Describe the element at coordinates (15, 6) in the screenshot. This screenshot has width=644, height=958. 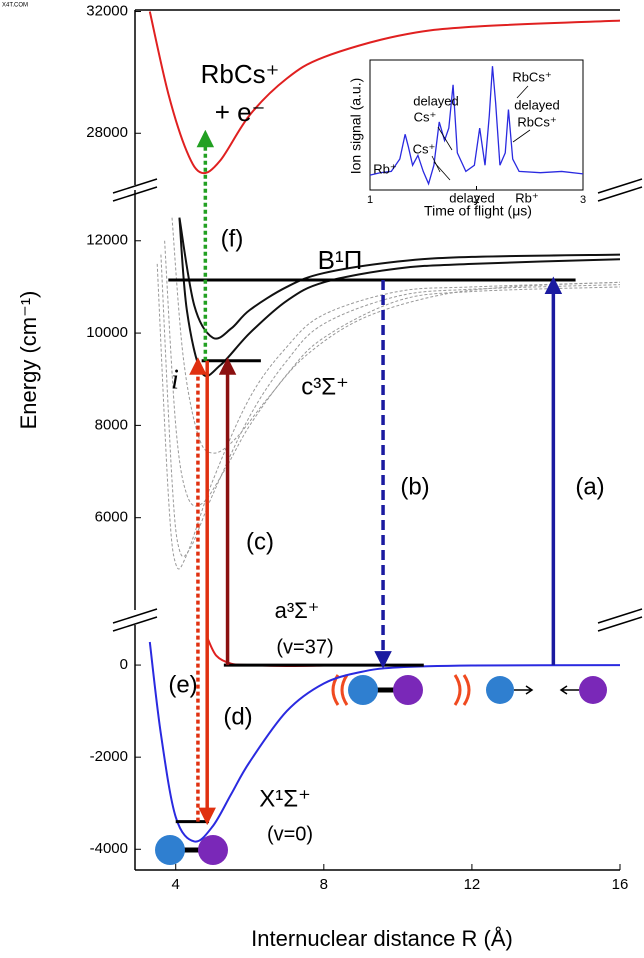
I see `watermark: X4T.COM` at that location.